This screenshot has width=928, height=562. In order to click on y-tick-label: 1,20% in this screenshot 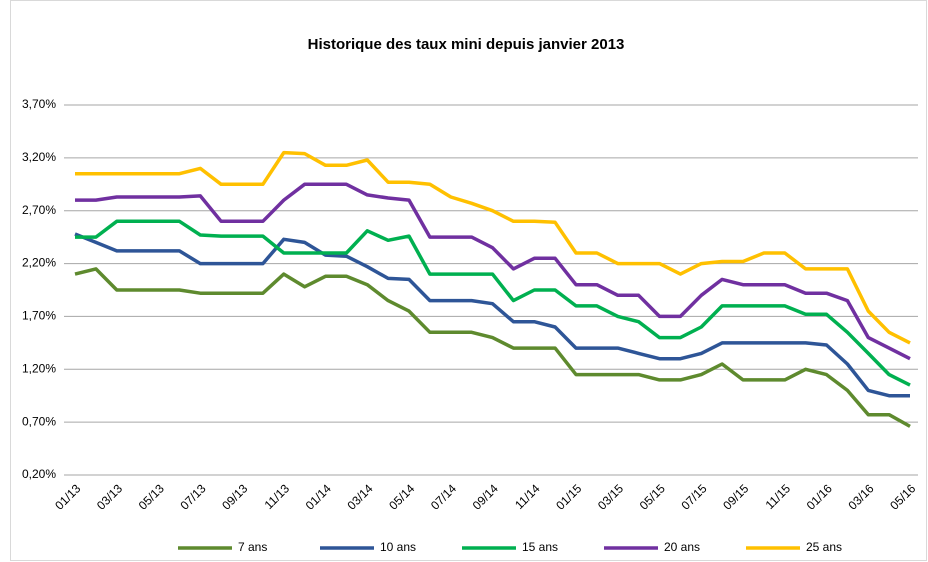, I will do `click(39, 368)`.